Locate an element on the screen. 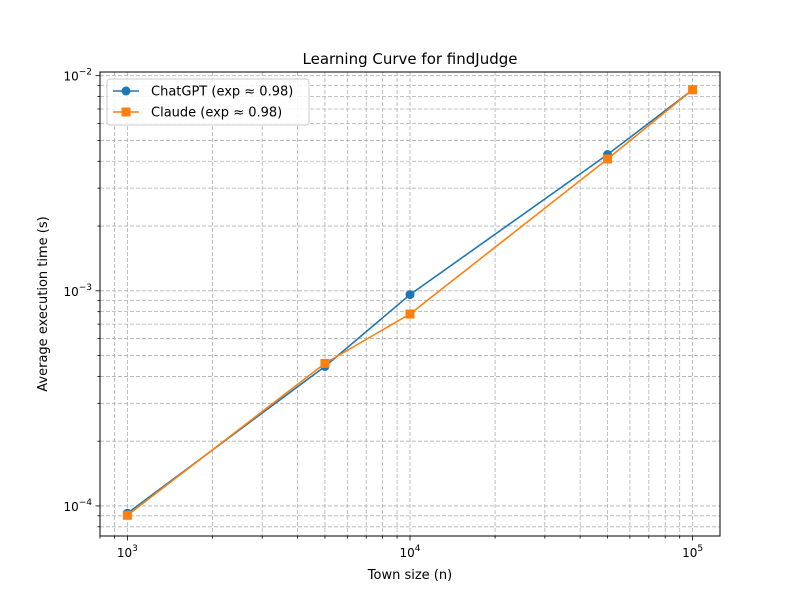 The image size is (800, 600). chart-title: Learning Curve for findJudge is located at coordinates (410, 59).